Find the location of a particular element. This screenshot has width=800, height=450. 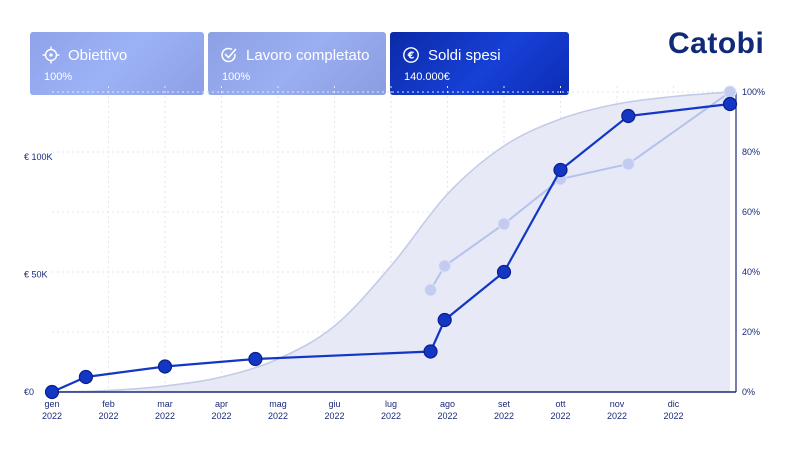

tab-work-completed-label: Lavoro completato is located at coordinates (308, 55).